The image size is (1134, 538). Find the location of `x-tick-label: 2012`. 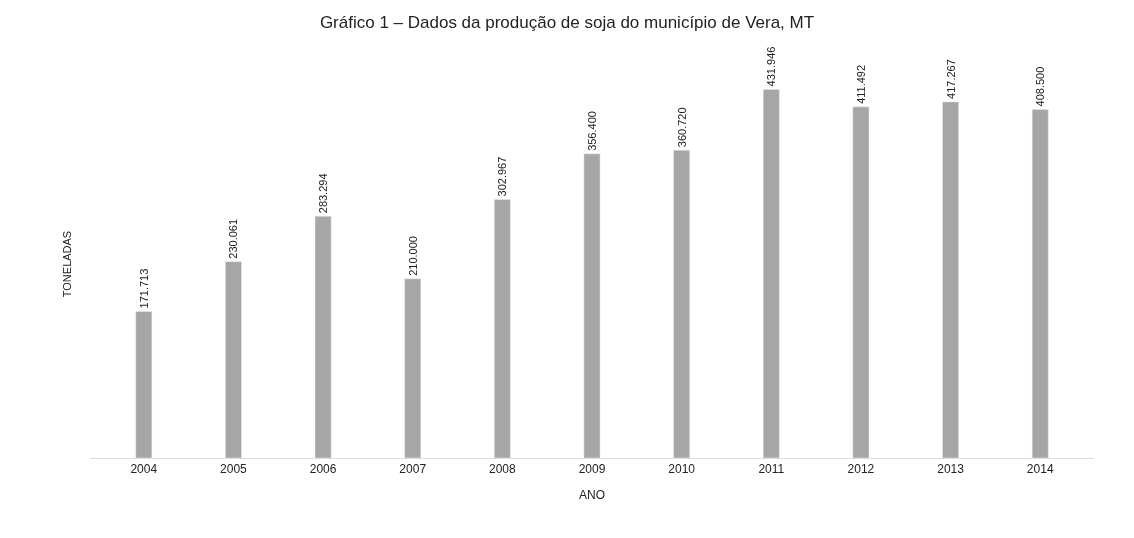

x-tick-label: 2012 is located at coordinates (861, 469).